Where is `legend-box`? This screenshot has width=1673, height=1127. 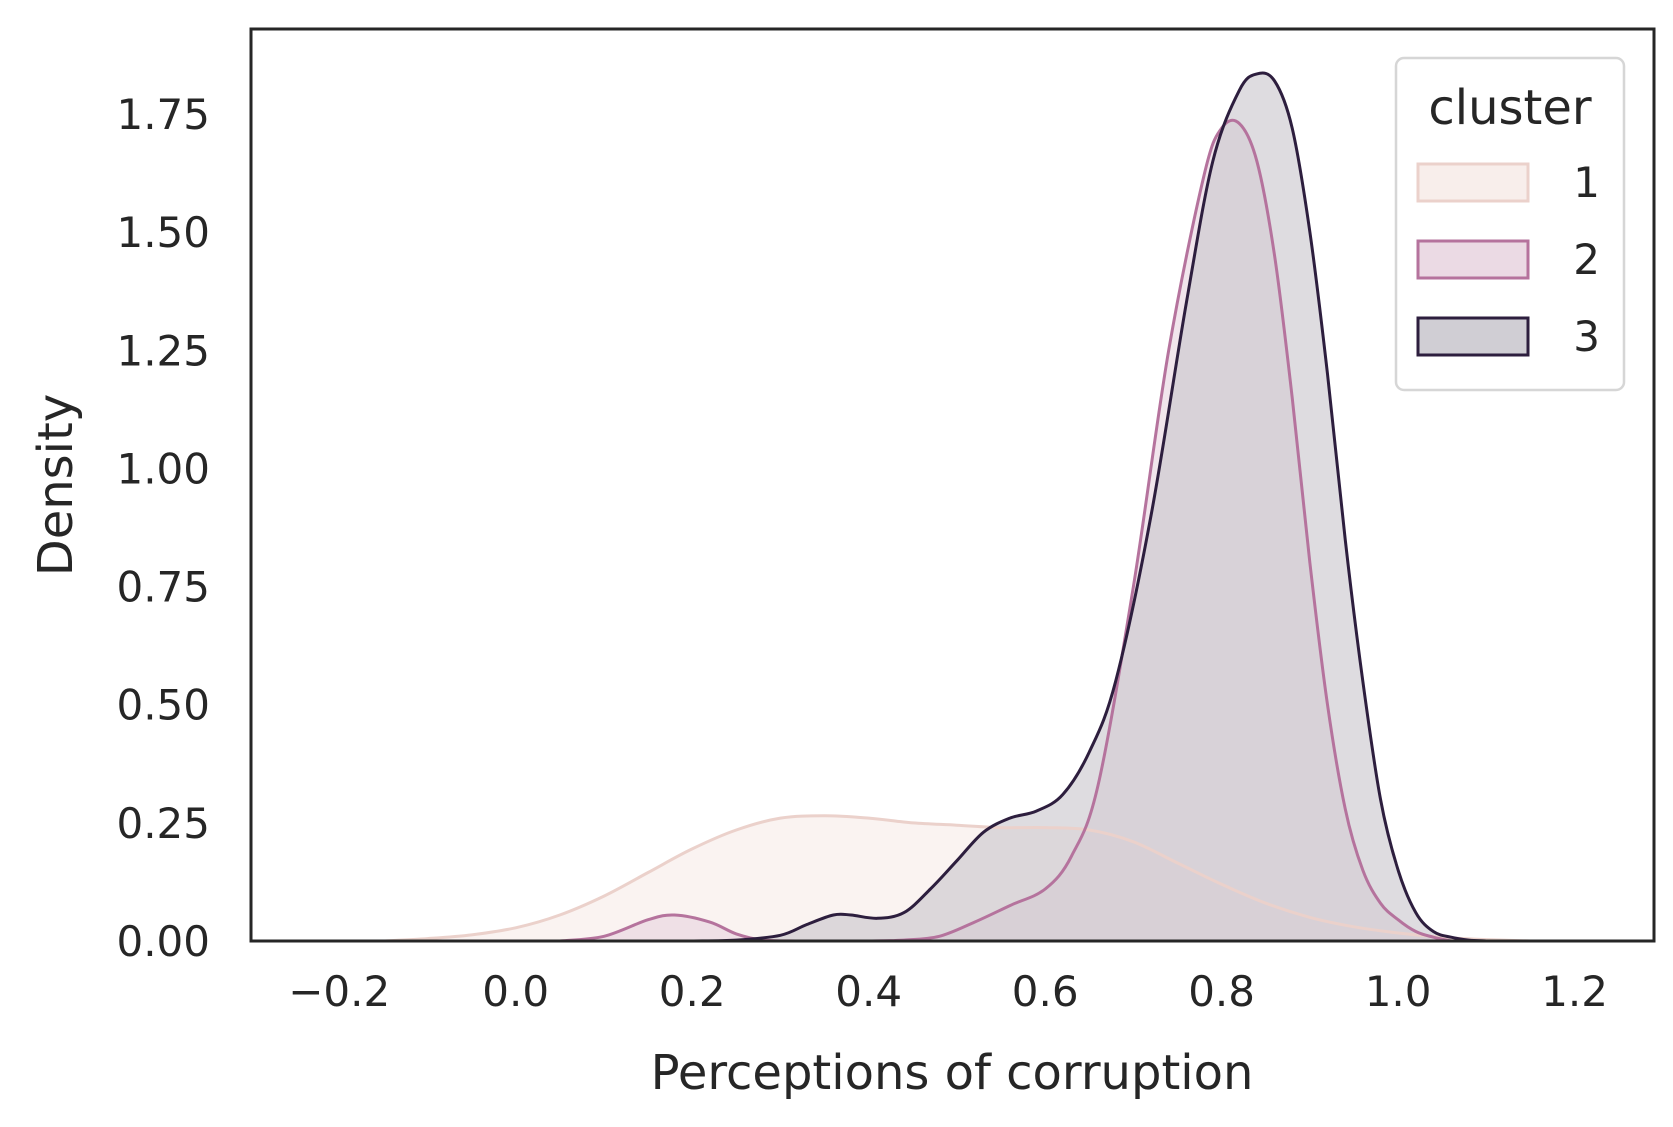
legend-box is located at coordinates (1510, 224).